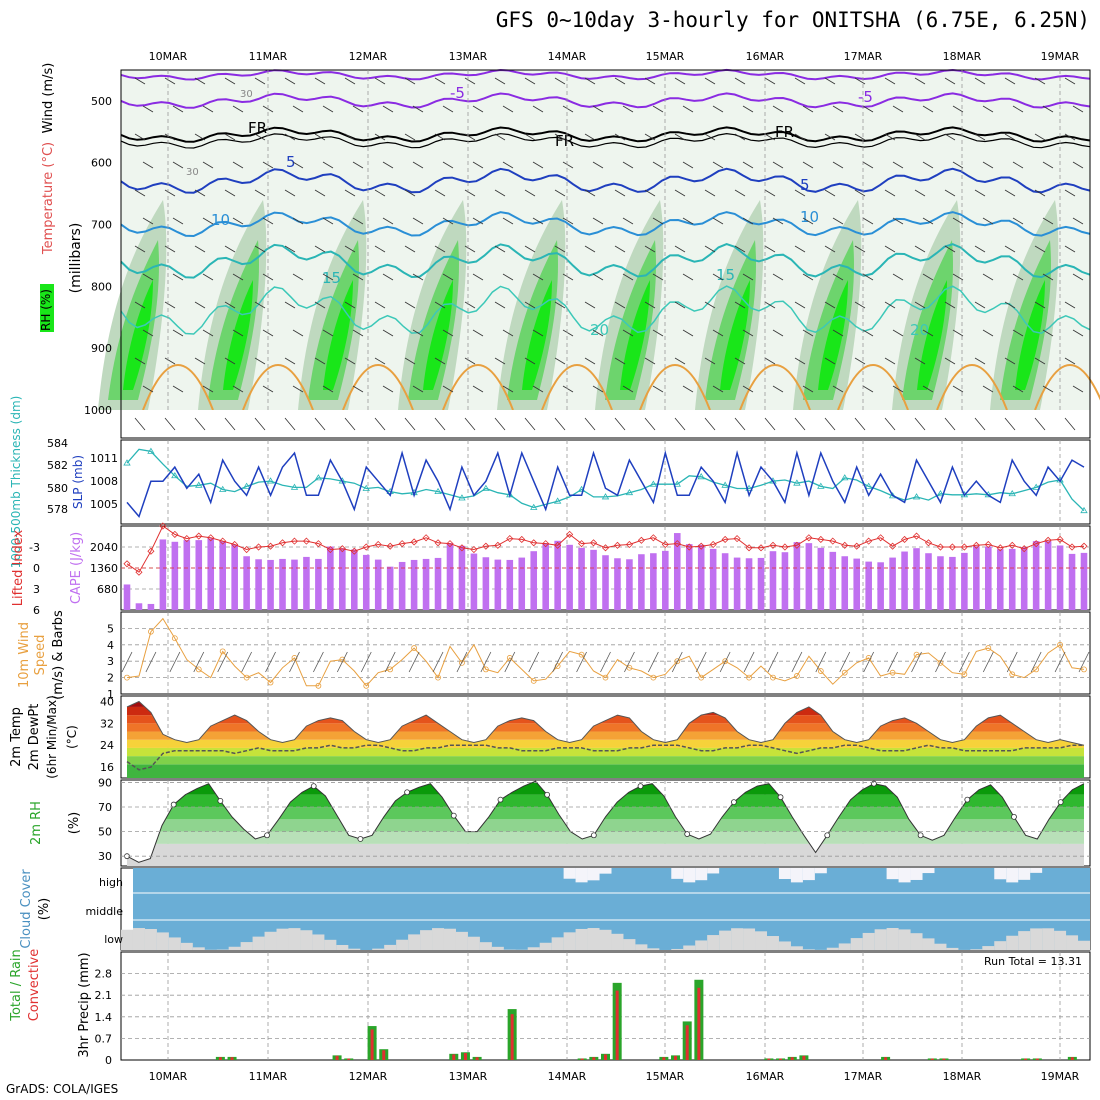  What do you see at coordinates (76, 568) in the screenshot?
I see `ylabel-cape: CAPE (J/kg)` at bounding box center [76, 568].